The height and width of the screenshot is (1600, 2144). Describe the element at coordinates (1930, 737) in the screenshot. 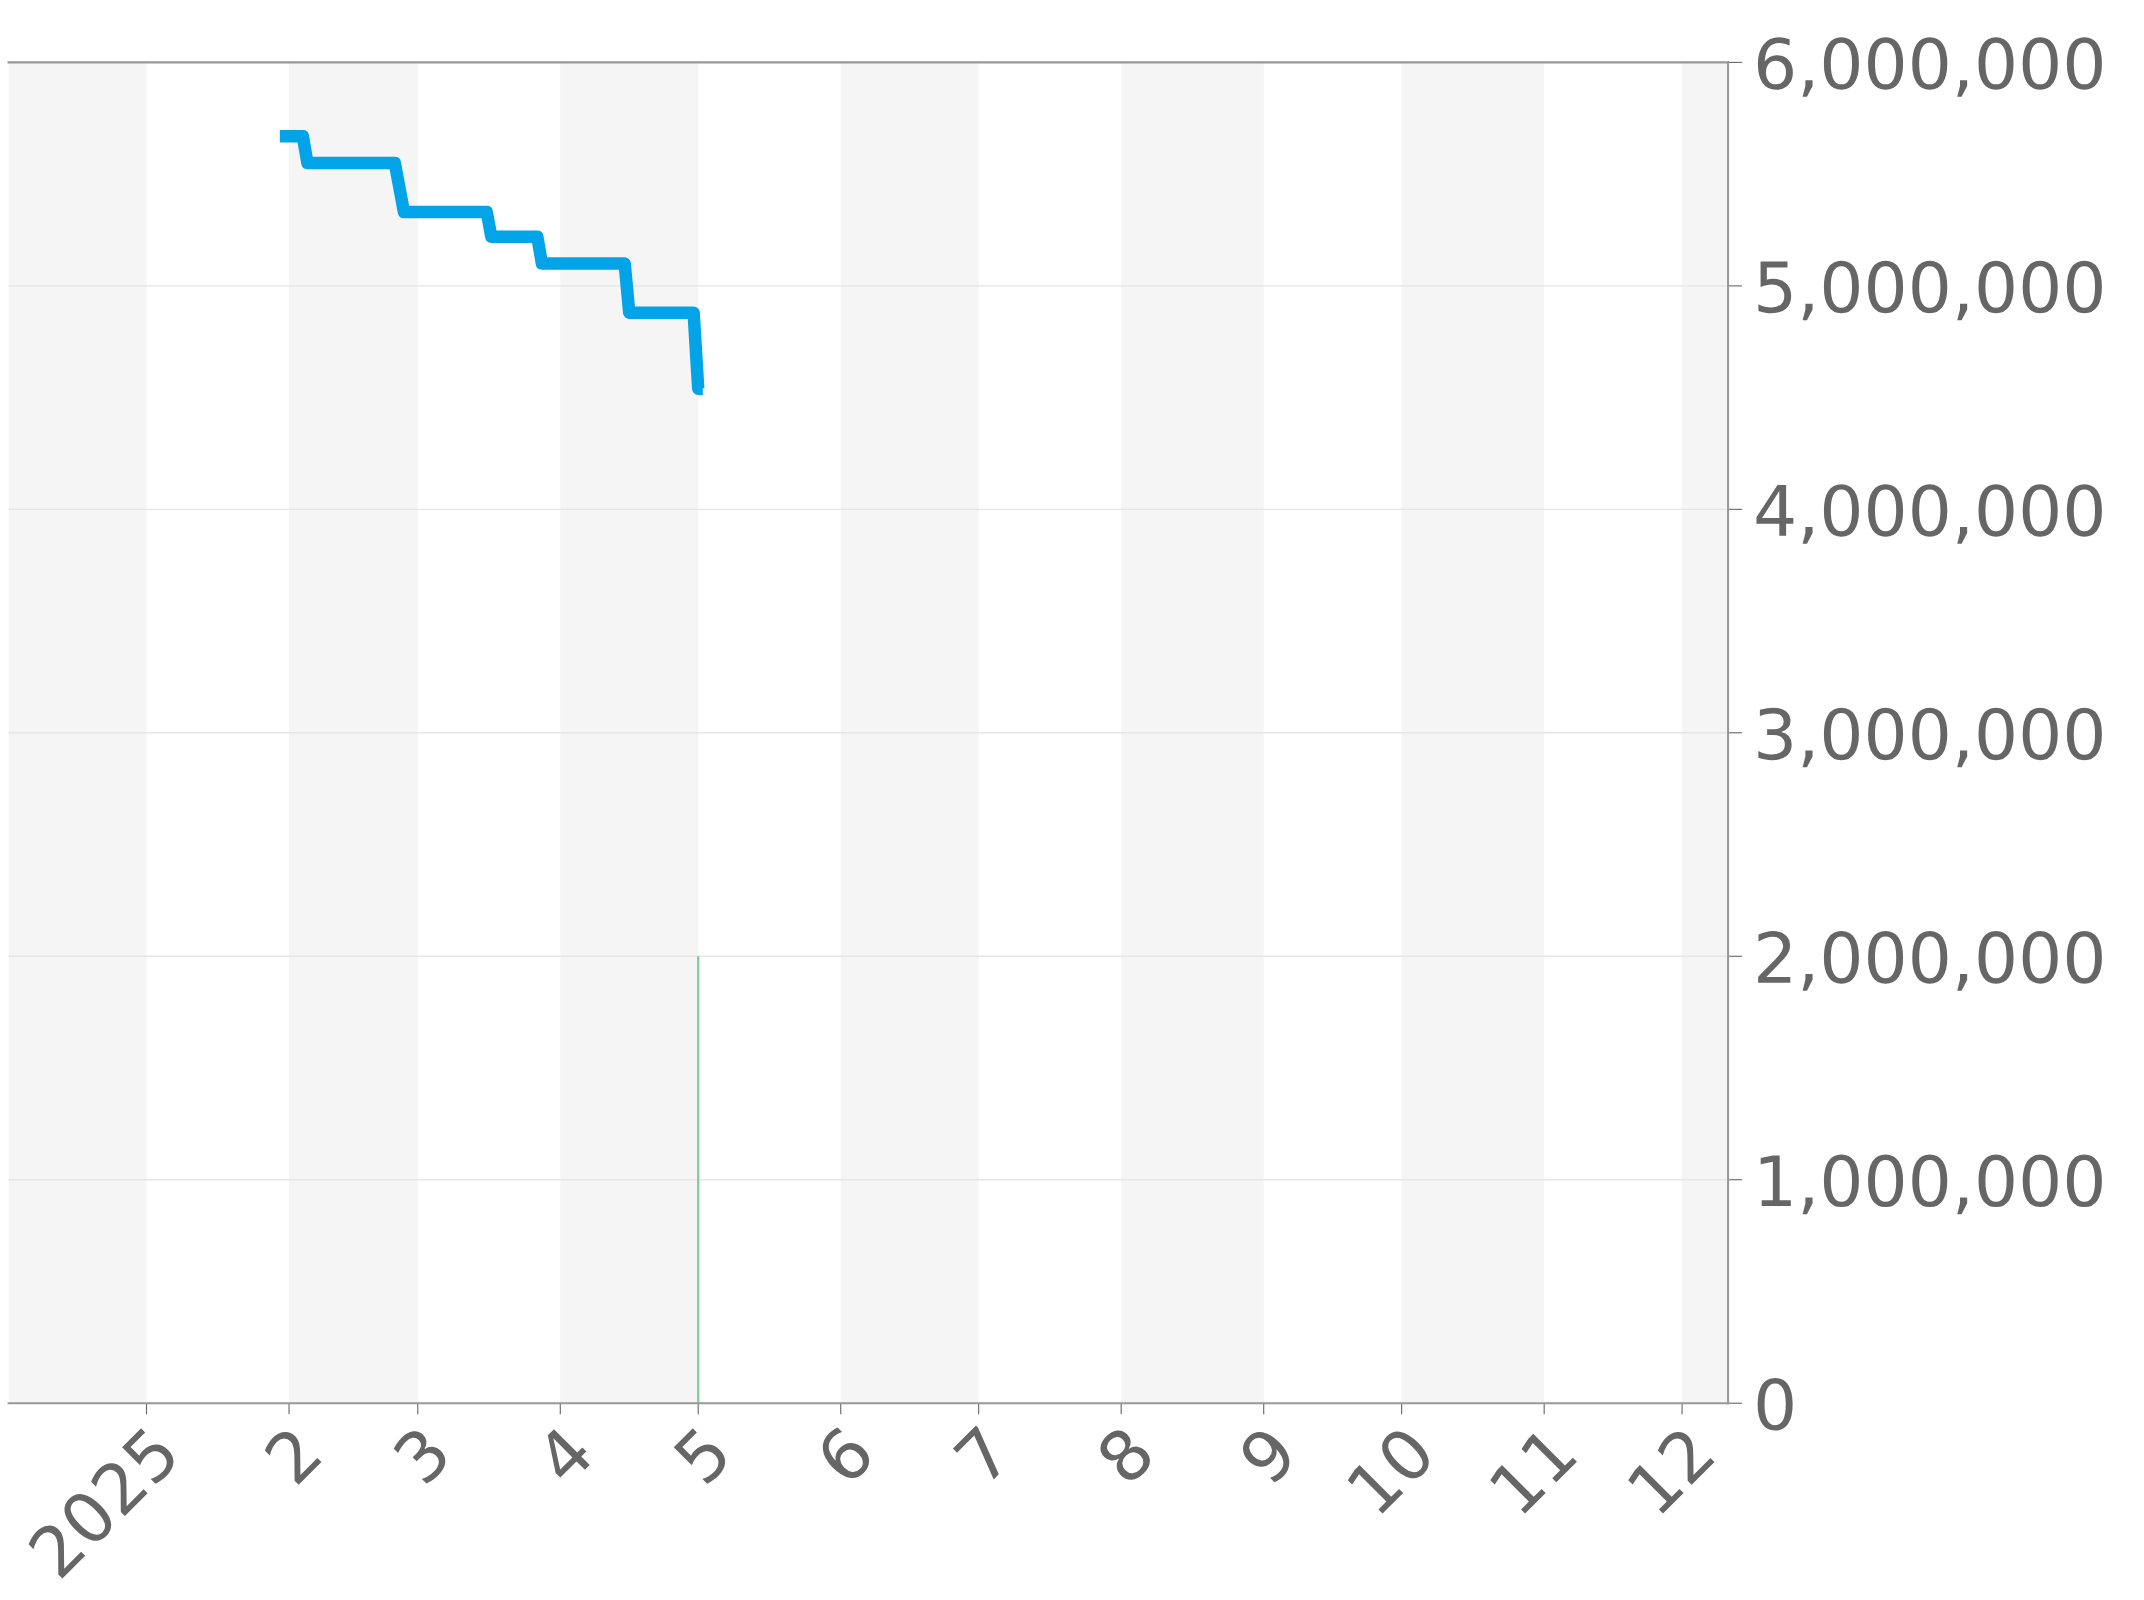

I see `y-tick-label: 3,000,000` at that location.